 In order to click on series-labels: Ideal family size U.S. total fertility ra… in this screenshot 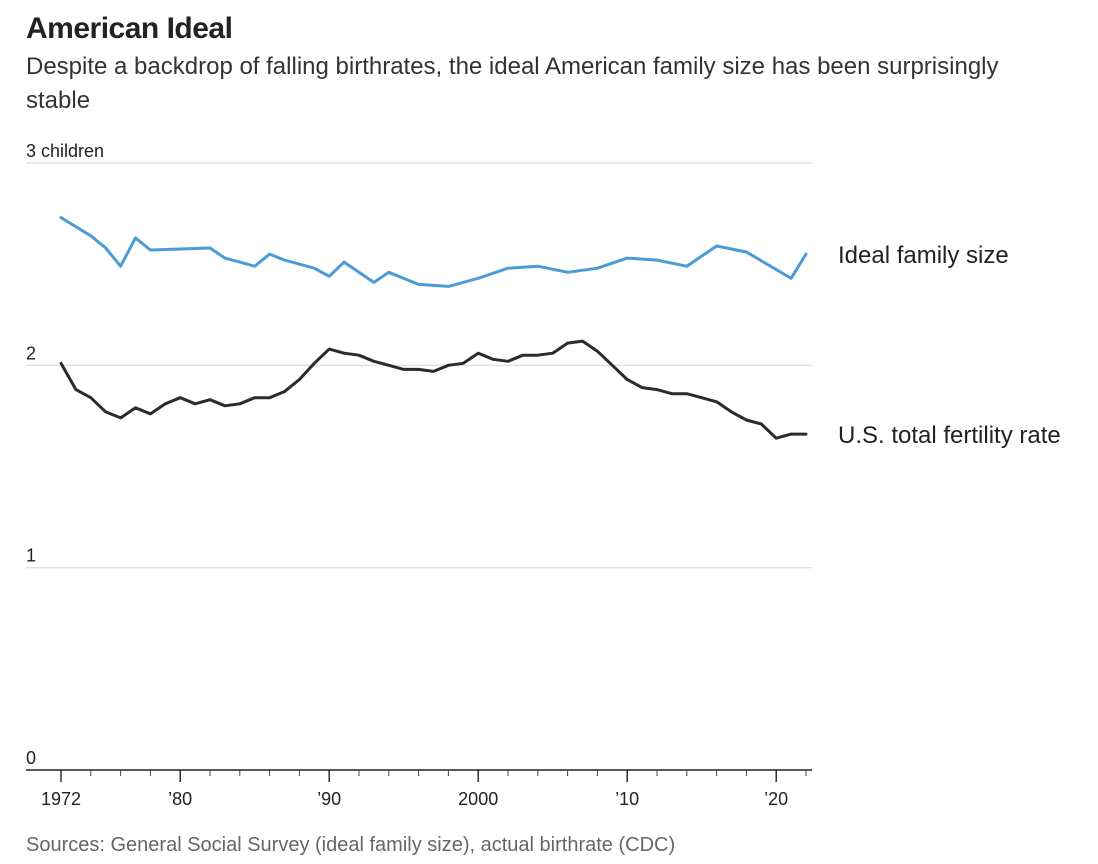, I will do `click(949, 345)`.